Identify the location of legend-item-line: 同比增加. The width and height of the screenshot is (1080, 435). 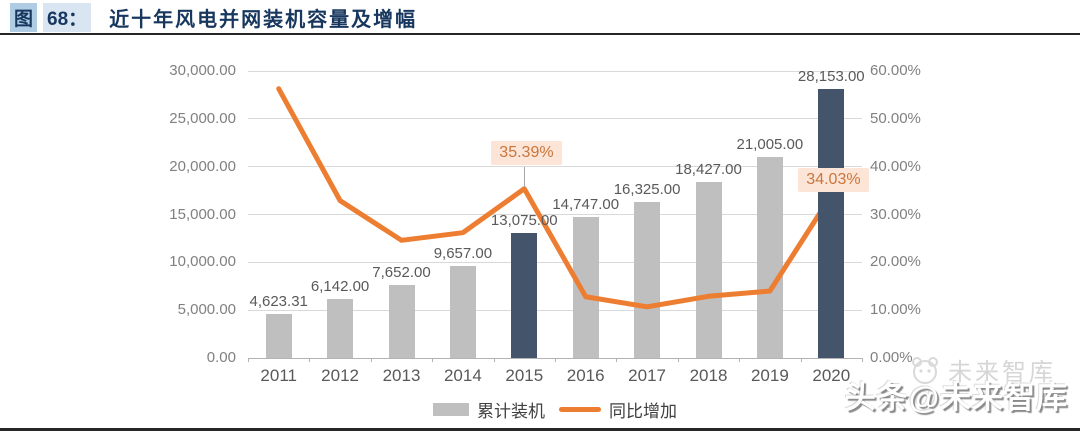
(618, 409).